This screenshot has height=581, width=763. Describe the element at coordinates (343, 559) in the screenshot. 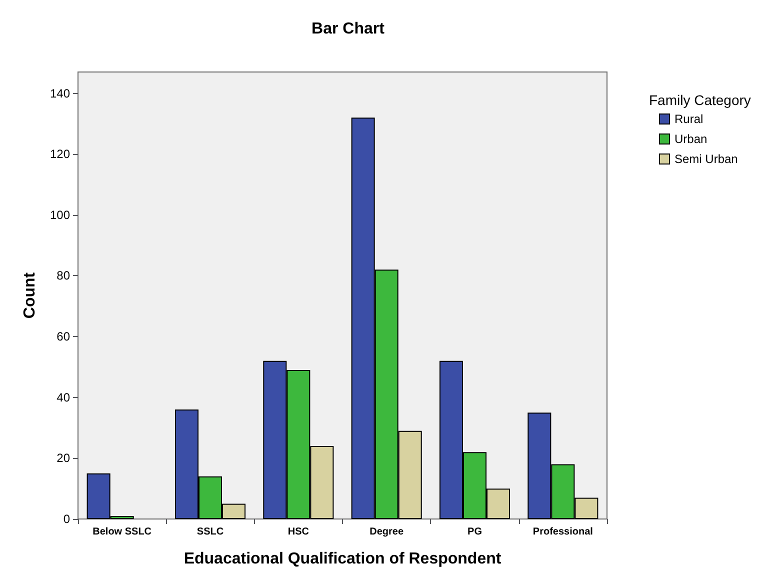

I see `x-axis-title: Eduacational Qualification of Respondent` at that location.